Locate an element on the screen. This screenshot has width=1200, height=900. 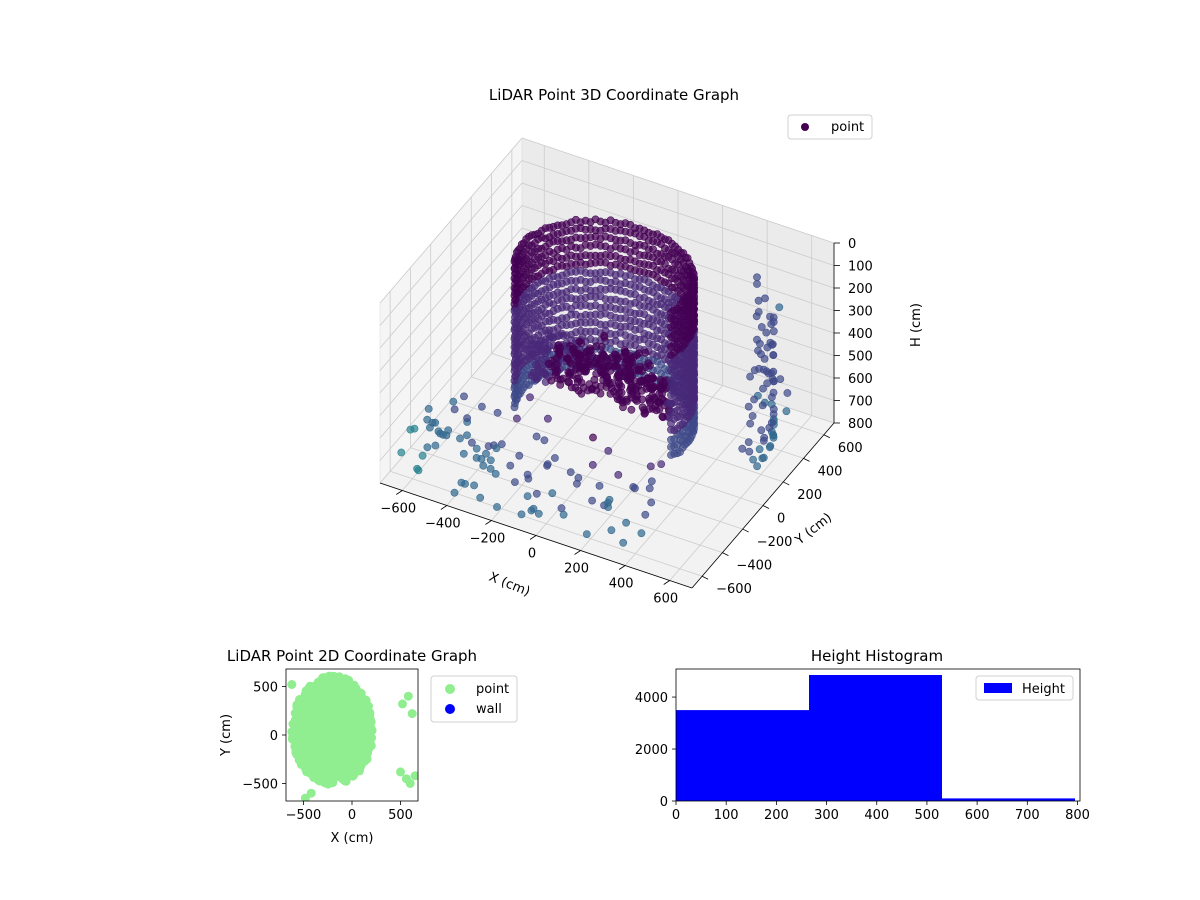
chart-2d-ylabel: Y (cm) is located at coordinates (226, 735).